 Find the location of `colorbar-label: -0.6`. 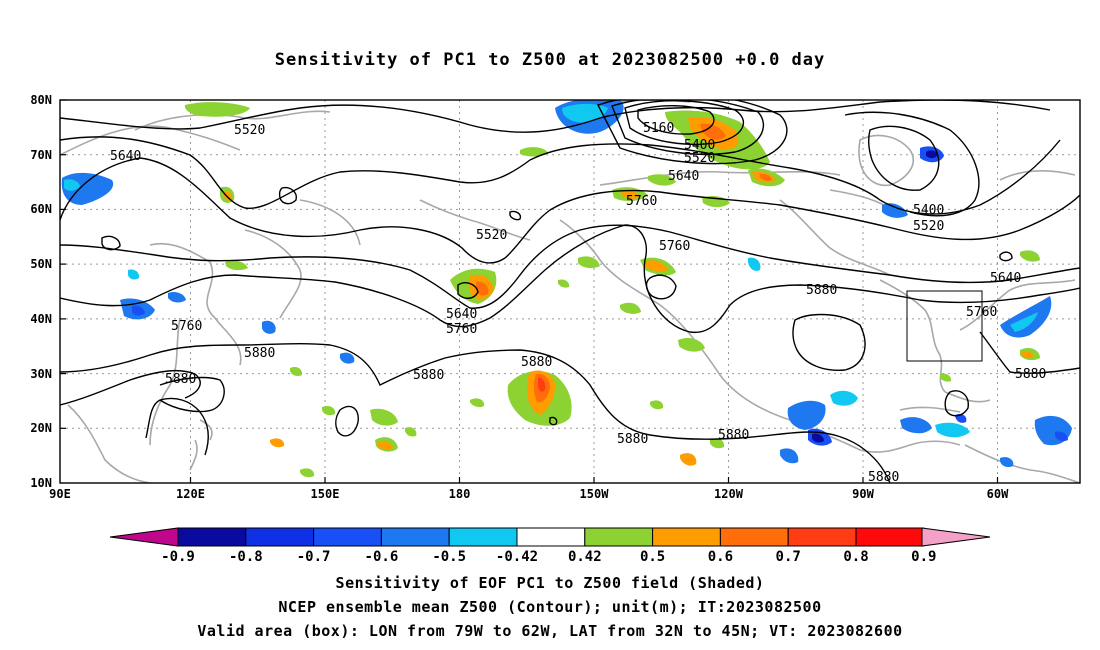

colorbar-label: -0.6 is located at coordinates (382, 557).